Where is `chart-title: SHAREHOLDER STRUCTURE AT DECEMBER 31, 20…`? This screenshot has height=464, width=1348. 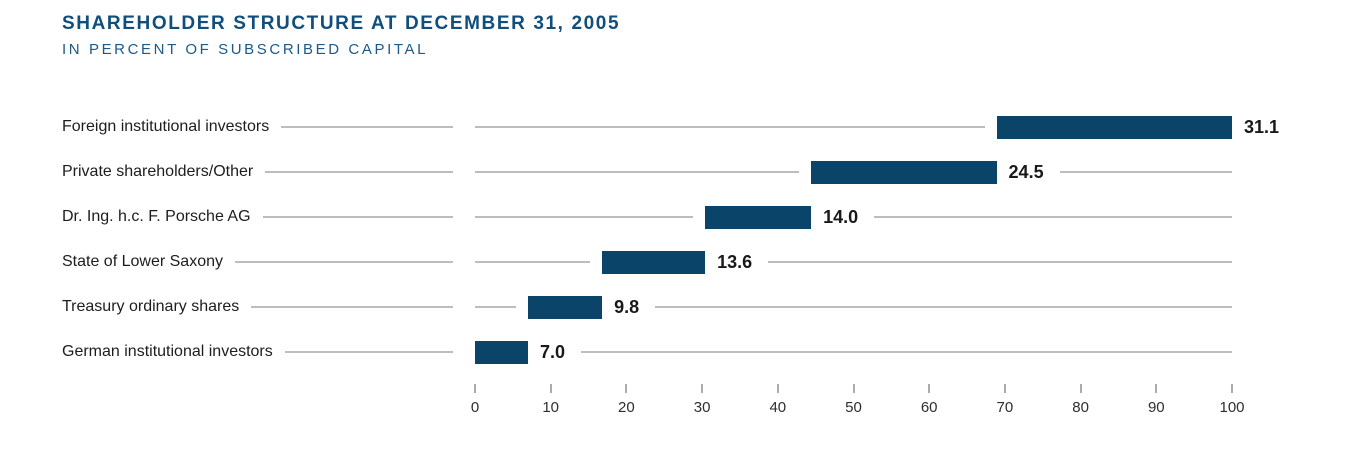 chart-title: SHAREHOLDER STRUCTURE AT DECEMBER 31, 20… is located at coordinates (341, 23).